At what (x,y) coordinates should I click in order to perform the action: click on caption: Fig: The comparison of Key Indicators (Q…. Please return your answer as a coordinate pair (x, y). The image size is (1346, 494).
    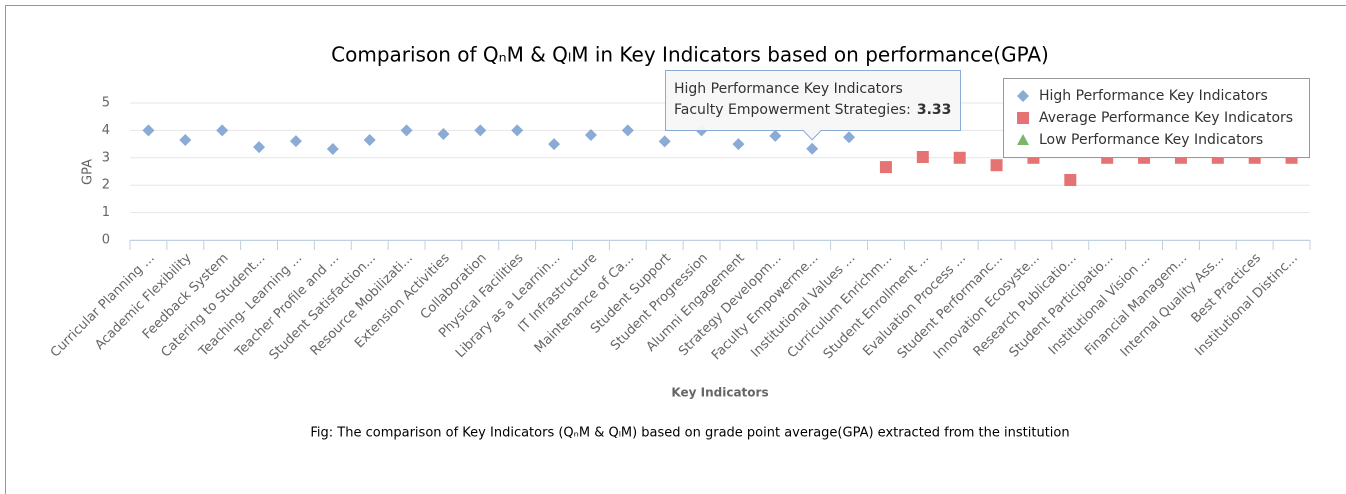
    Looking at the image, I should click on (689, 433).